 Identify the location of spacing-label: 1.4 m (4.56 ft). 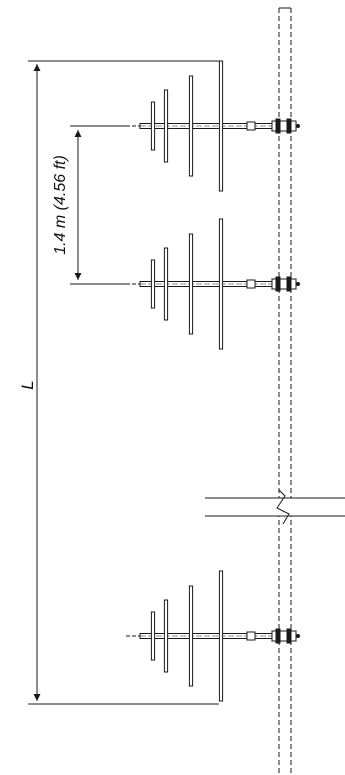
(60, 205).